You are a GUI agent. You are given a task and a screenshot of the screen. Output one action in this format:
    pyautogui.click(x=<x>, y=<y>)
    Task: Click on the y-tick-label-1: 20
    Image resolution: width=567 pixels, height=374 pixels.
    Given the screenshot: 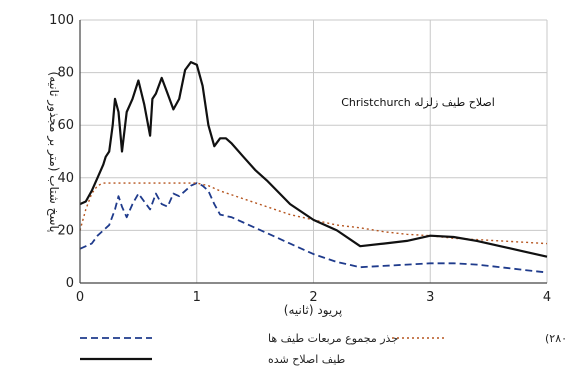 What is the action you would take?
    pyautogui.click(x=65, y=230)
    